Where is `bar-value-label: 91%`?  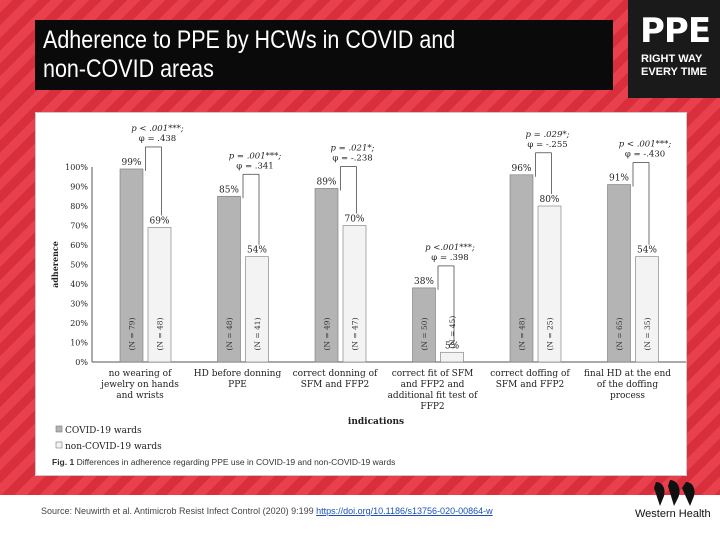 bar-value-label: 91% is located at coordinates (619, 179).